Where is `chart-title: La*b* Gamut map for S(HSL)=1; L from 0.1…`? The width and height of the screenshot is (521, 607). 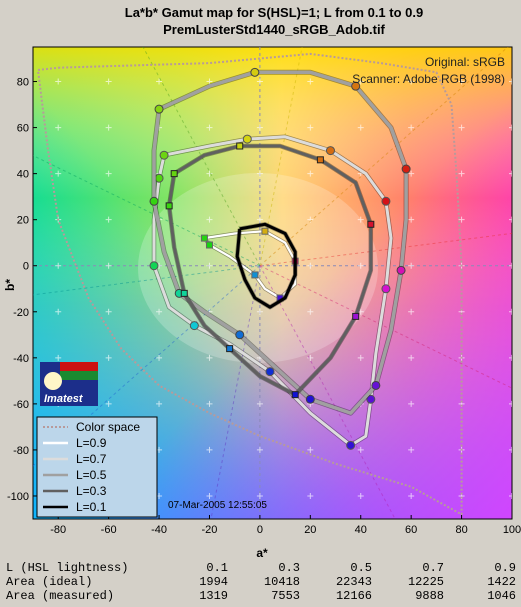 chart-title: La*b* Gamut map for S(HSL)=1; L from 0.1… is located at coordinates (274, 12).